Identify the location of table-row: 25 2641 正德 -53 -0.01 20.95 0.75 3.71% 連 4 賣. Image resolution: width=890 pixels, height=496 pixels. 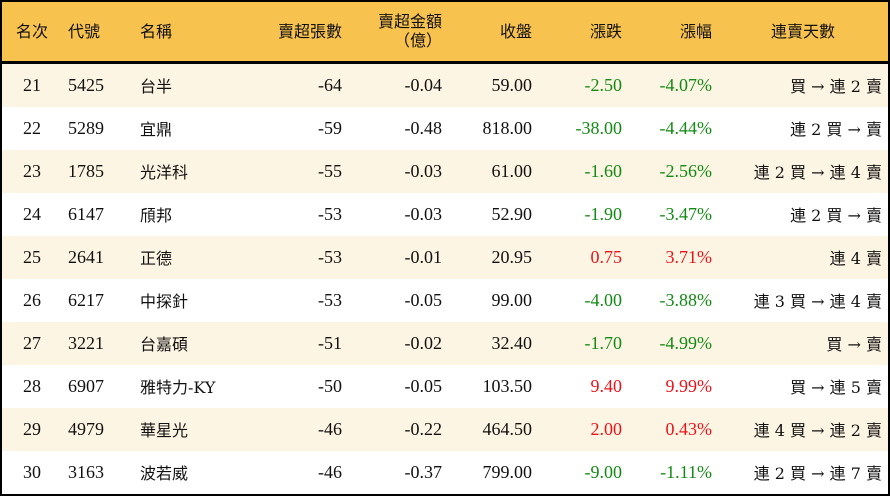
(445, 257).